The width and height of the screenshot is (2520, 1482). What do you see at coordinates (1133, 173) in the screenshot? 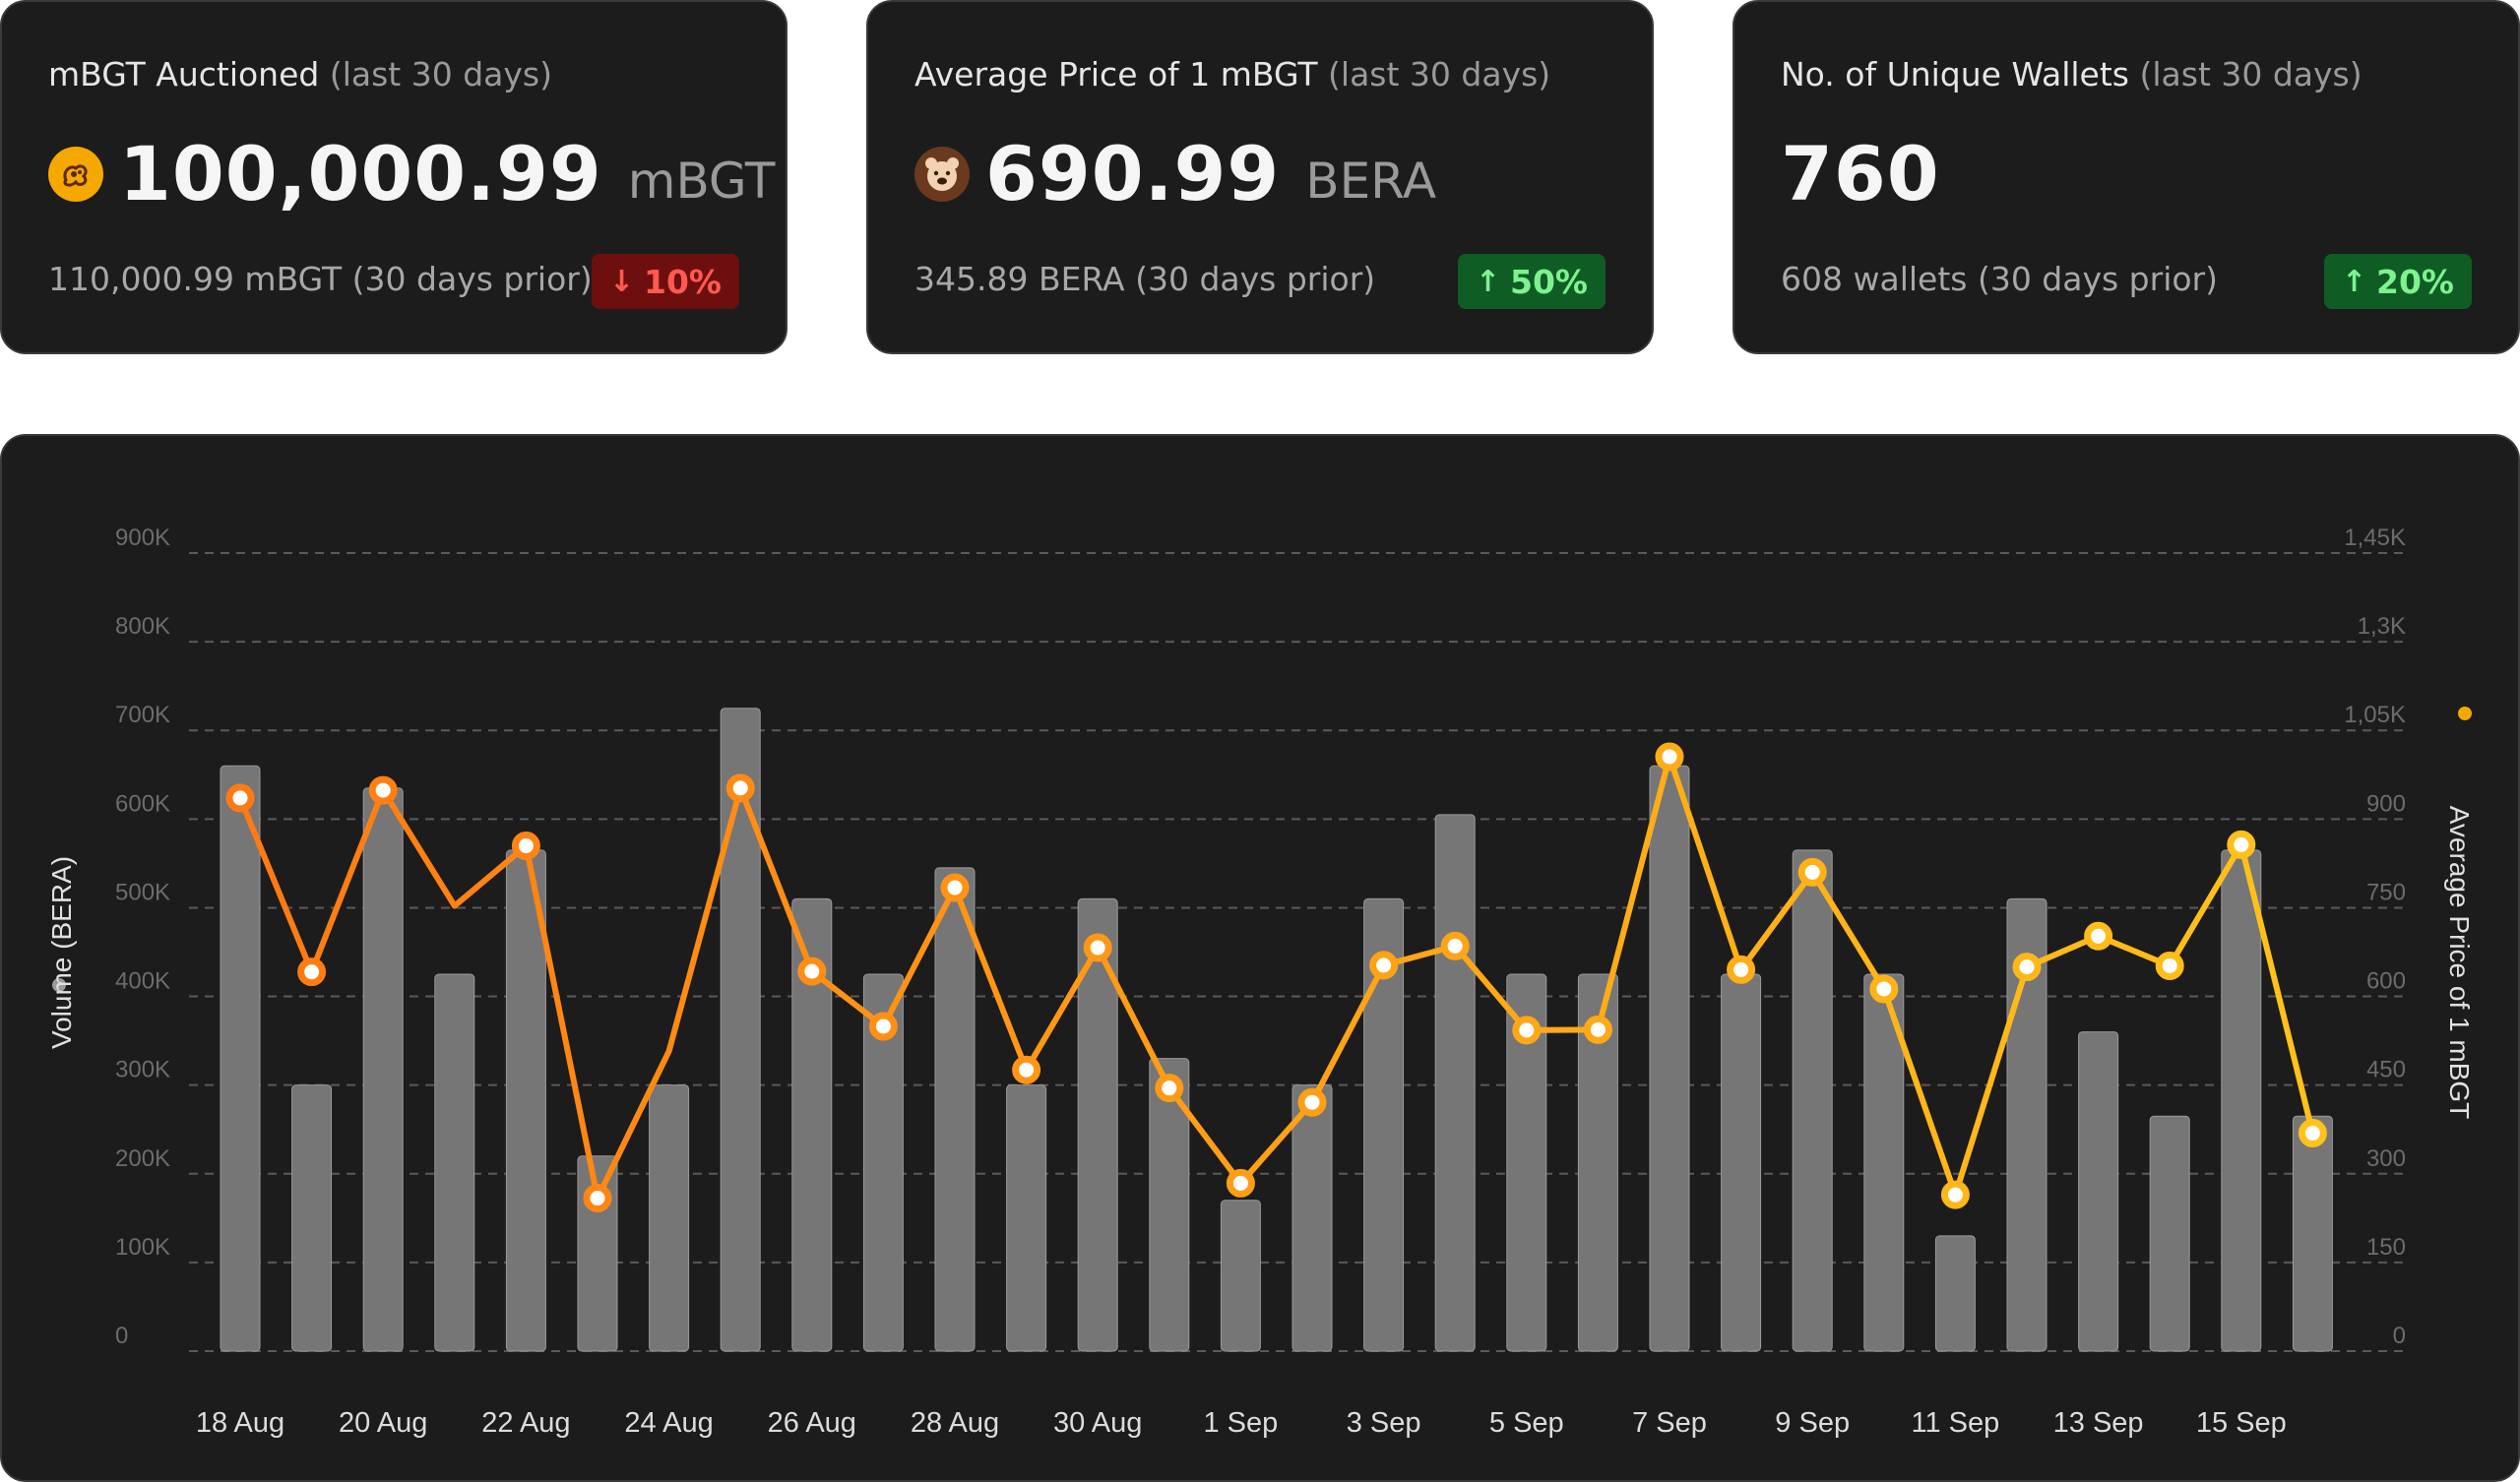
I see `average-price-value: 690.99` at bounding box center [1133, 173].